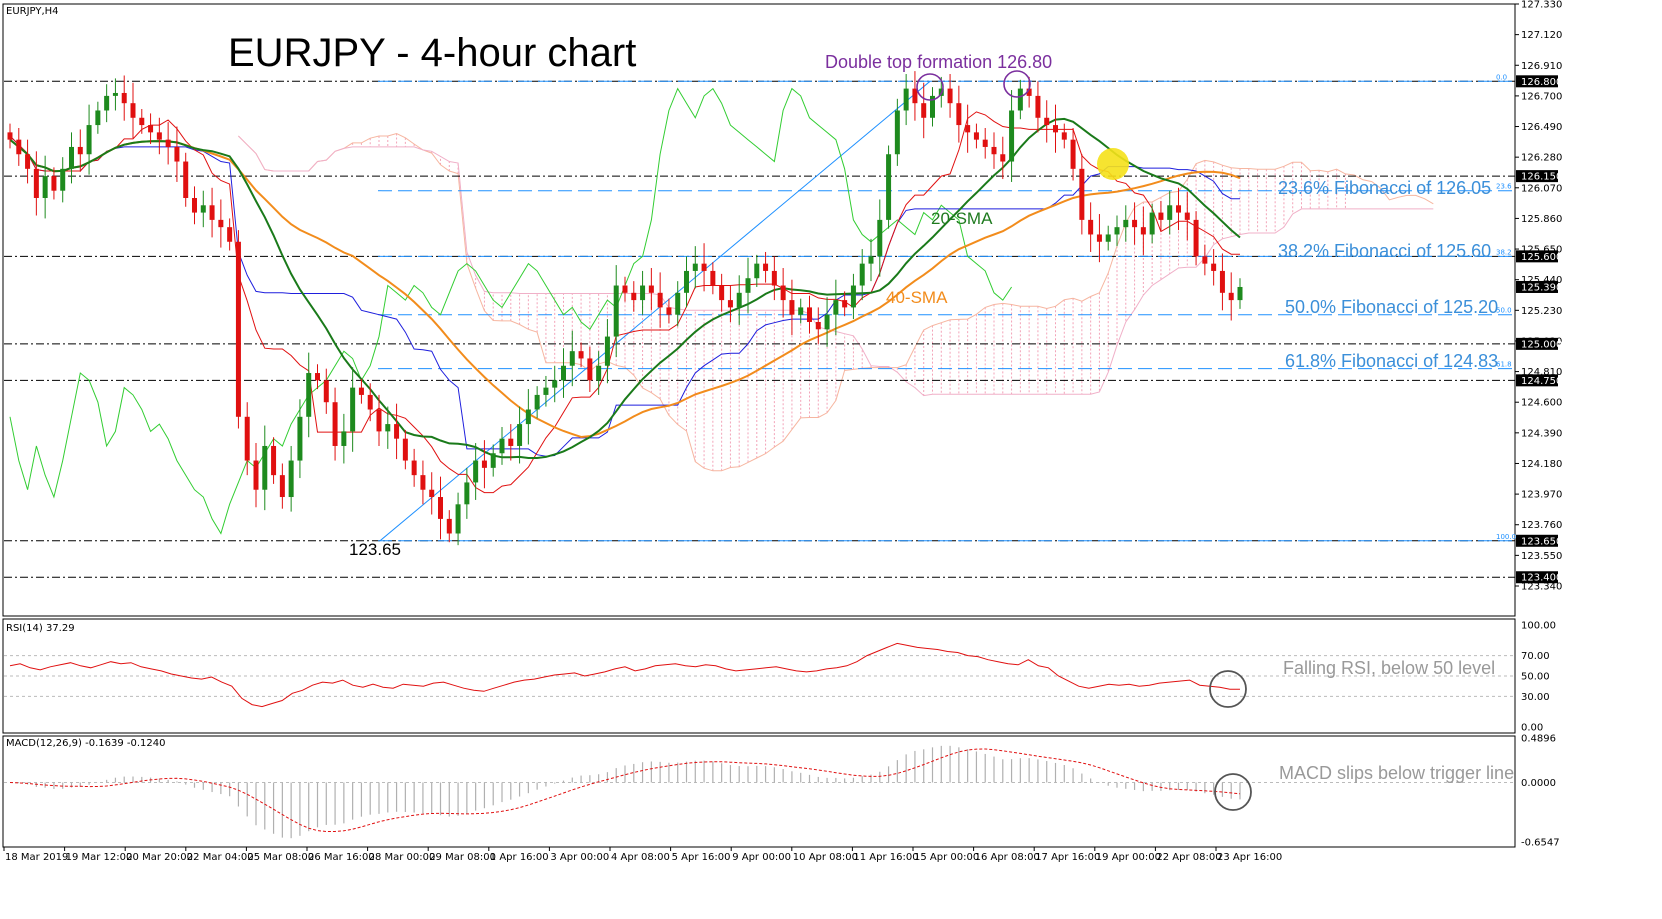 This screenshot has height=919, width=1662. What do you see at coordinates (946, 857) in the screenshot?
I see `time-tick-label: 15 Apr 00:00` at bounding box center [946, 857].